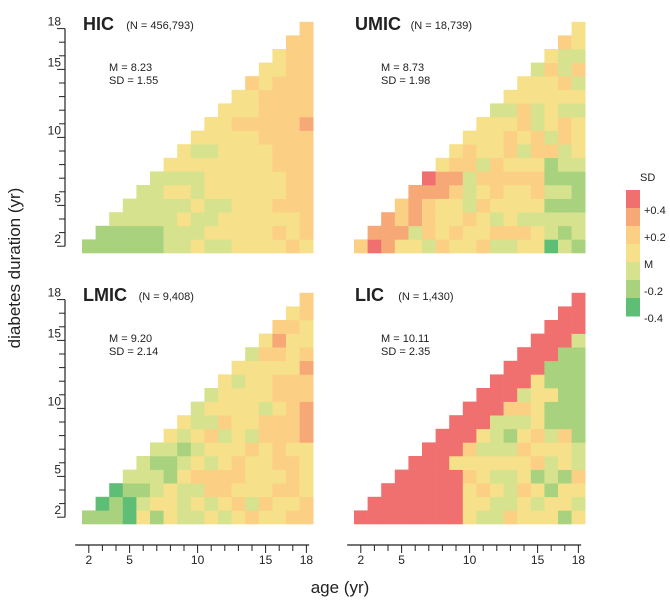  What do you see at coordinates (653, 292) in the screenshot?
I see `legend-label: -0.2` at bounding box center [653, 292].